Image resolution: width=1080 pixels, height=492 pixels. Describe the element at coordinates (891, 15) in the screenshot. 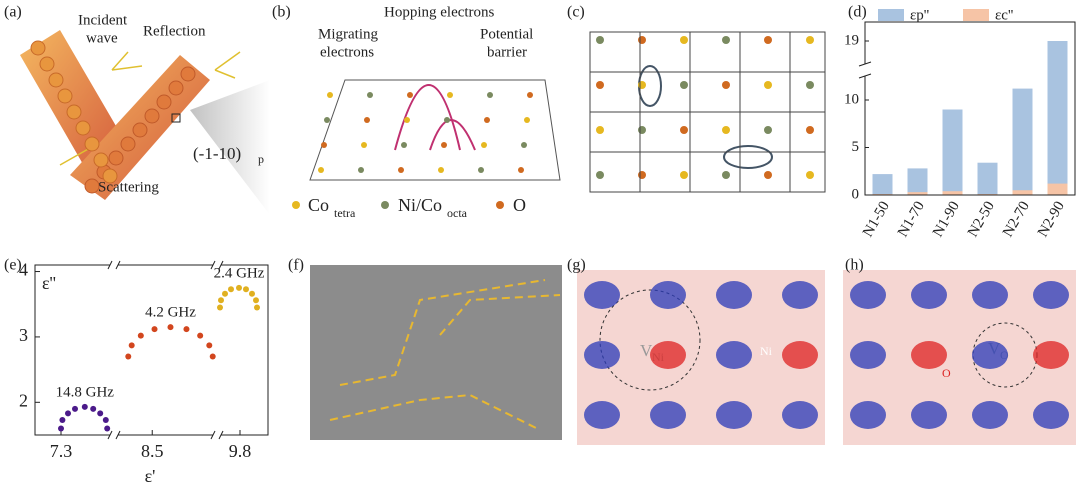

I see `legend-swatch` at that location.